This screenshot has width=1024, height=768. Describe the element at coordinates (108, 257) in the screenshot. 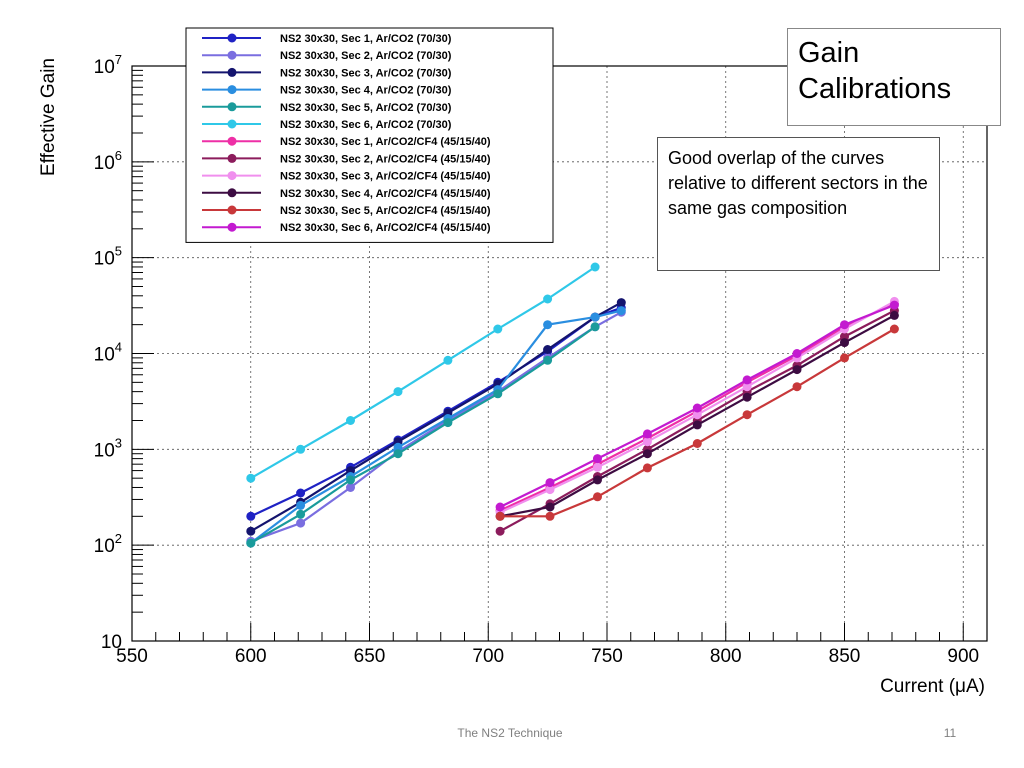

I see `y-tick-label: 10⁵` at that location.